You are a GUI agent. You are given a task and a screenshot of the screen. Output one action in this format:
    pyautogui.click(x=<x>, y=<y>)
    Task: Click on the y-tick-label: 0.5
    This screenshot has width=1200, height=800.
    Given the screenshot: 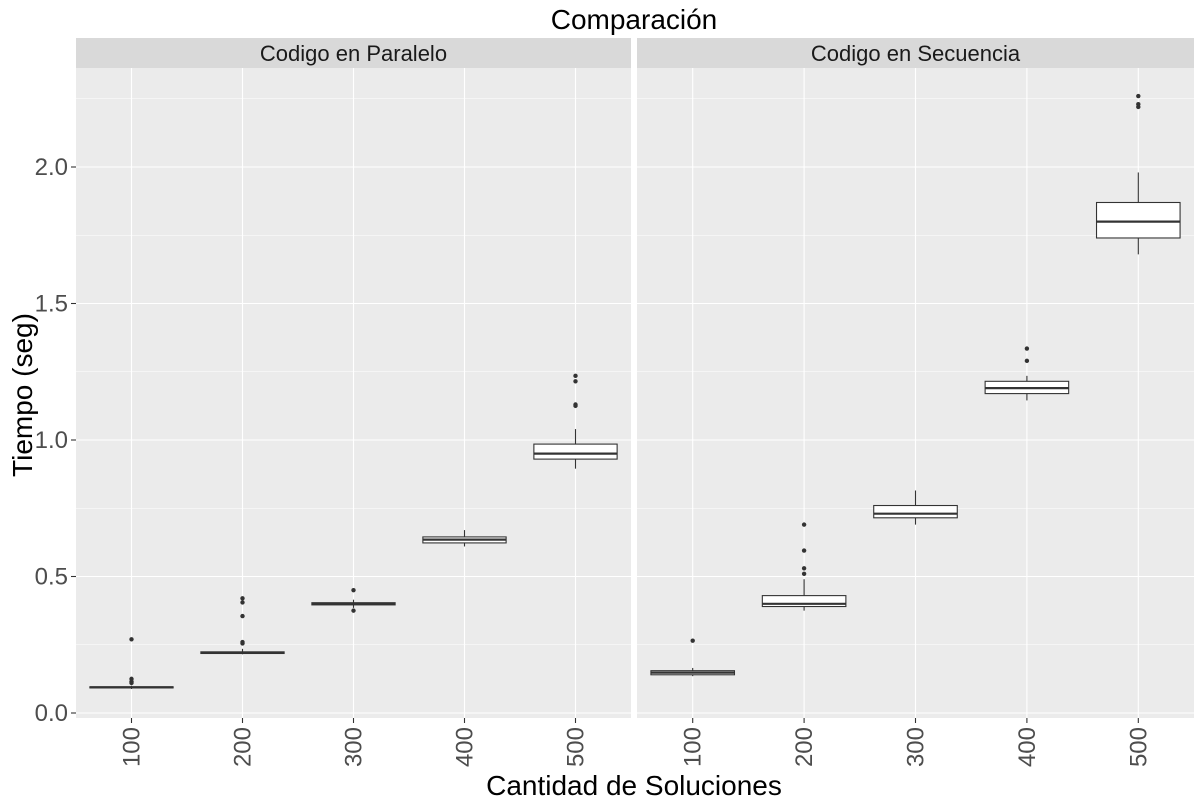 What is the action you would take?
    pyautogui.click(x=51, y=577)
    